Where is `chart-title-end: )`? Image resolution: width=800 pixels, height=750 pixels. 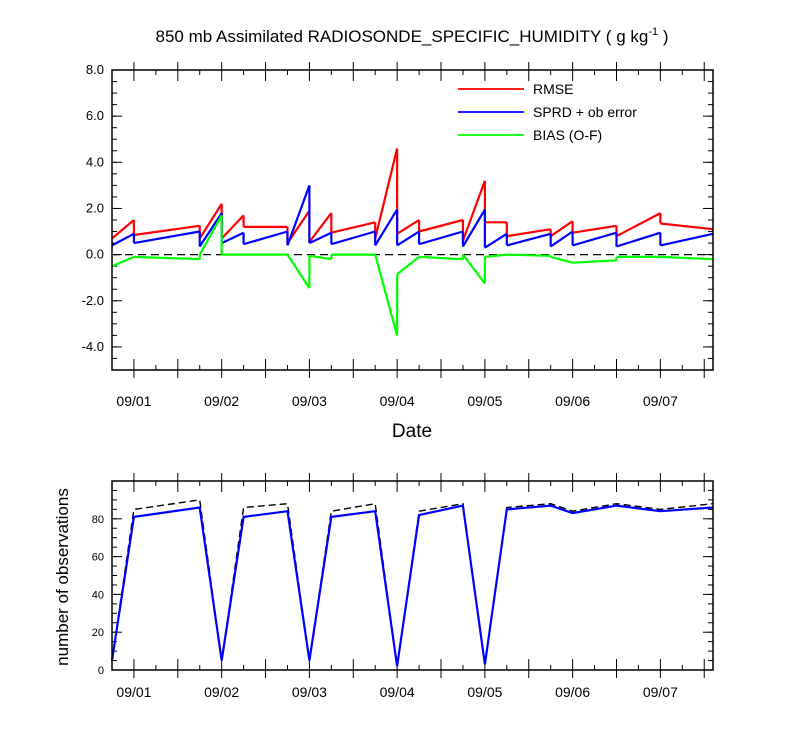
chart-title-end: ) is located at coordinates (663, 36).